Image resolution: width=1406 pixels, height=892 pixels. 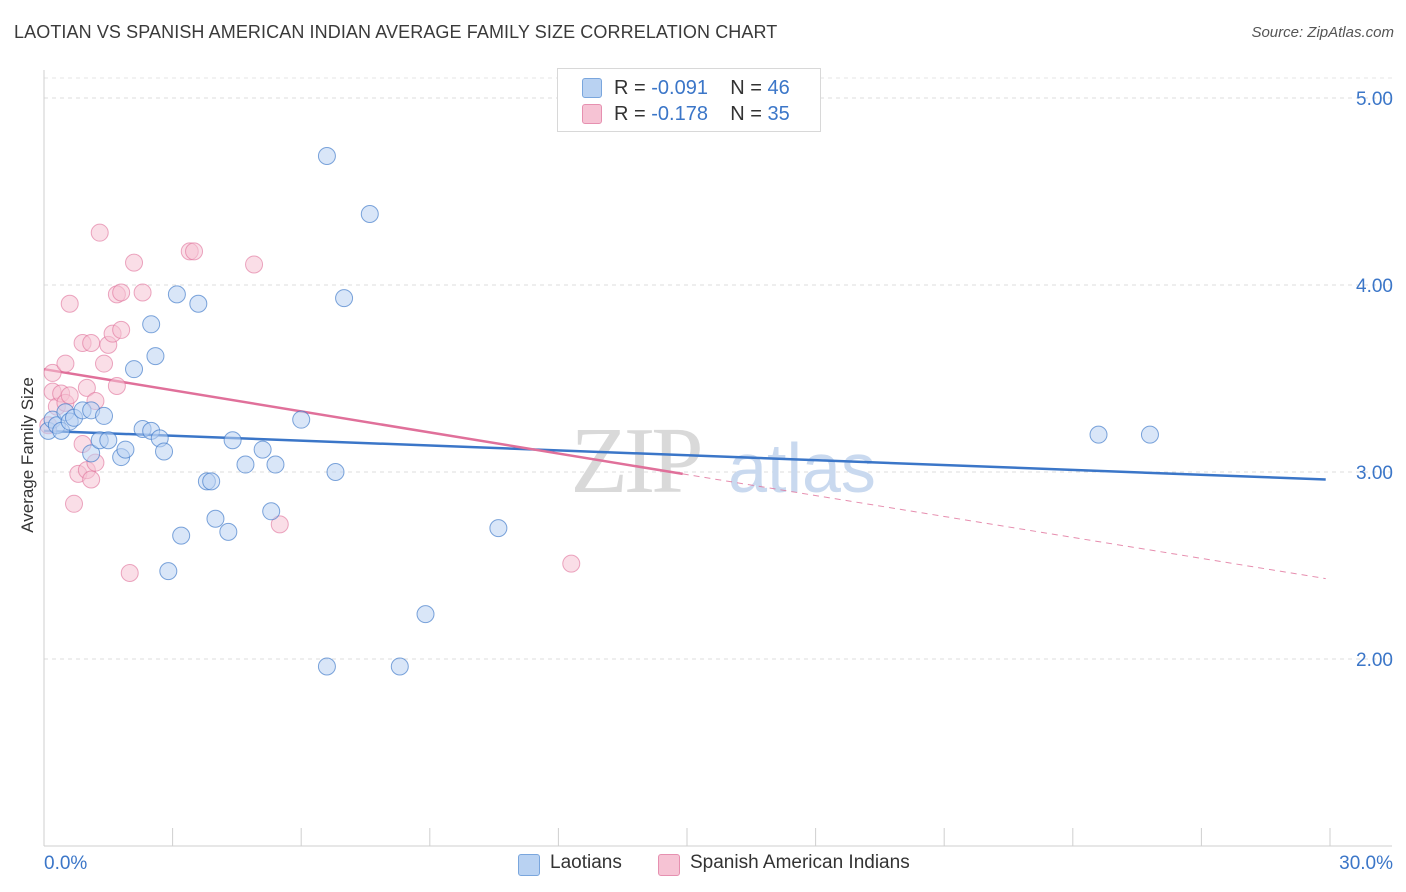 What do you see at coordinates (679, 114) in the screenshot?
I see `legend-r-value-2: -0.178` at bounding box center [679, 114].